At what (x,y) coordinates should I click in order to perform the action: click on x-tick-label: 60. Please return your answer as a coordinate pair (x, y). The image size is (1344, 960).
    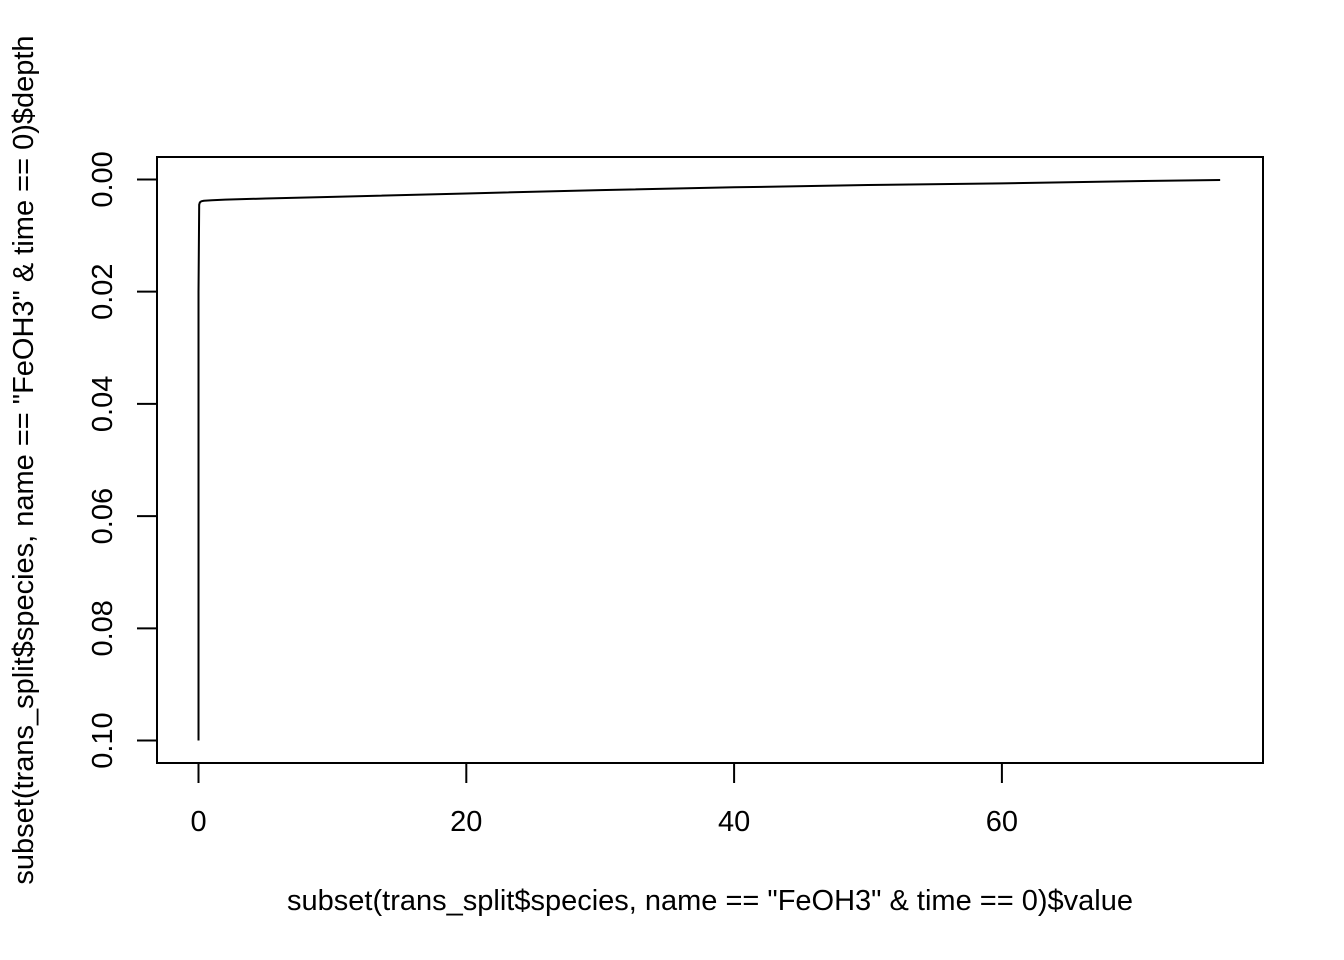
    Looking at the image, I should click on (1002, 822).